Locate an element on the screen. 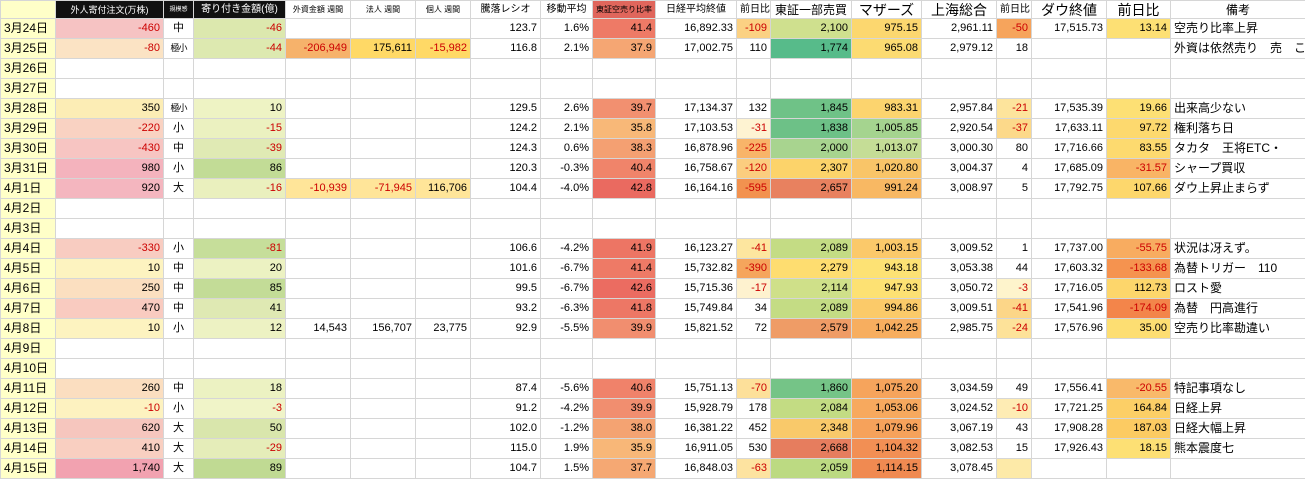 The height and width of the screenshot is (479, 1305). cell-dow-close: 17,603.32 is located at coordinates (1069, 269).